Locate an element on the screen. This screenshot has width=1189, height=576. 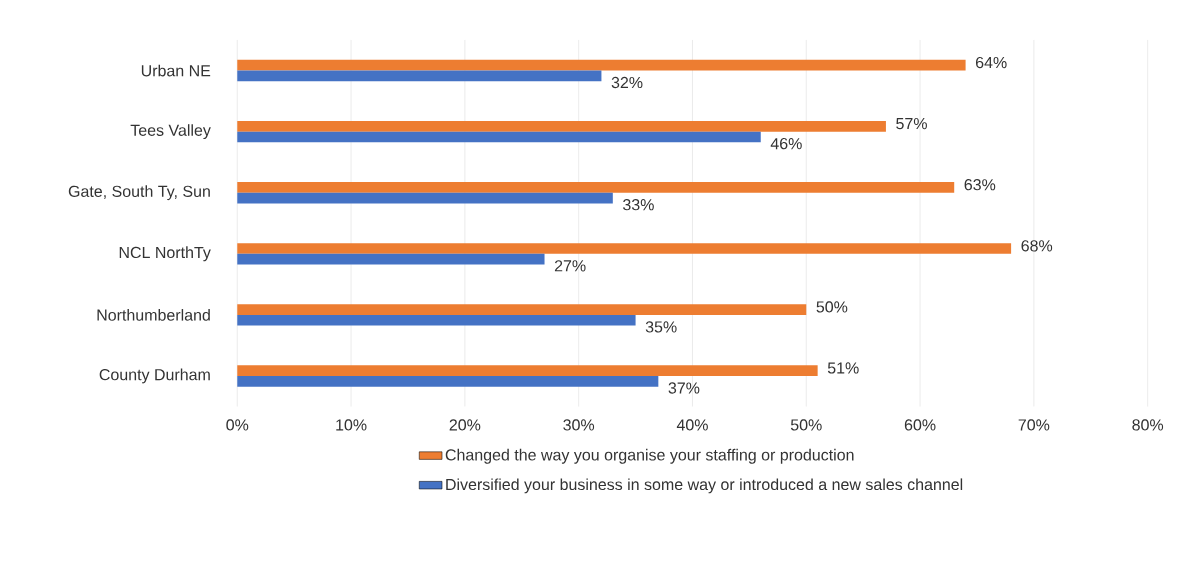
x-tick-label: 40% is located at coordinates (692, 425).